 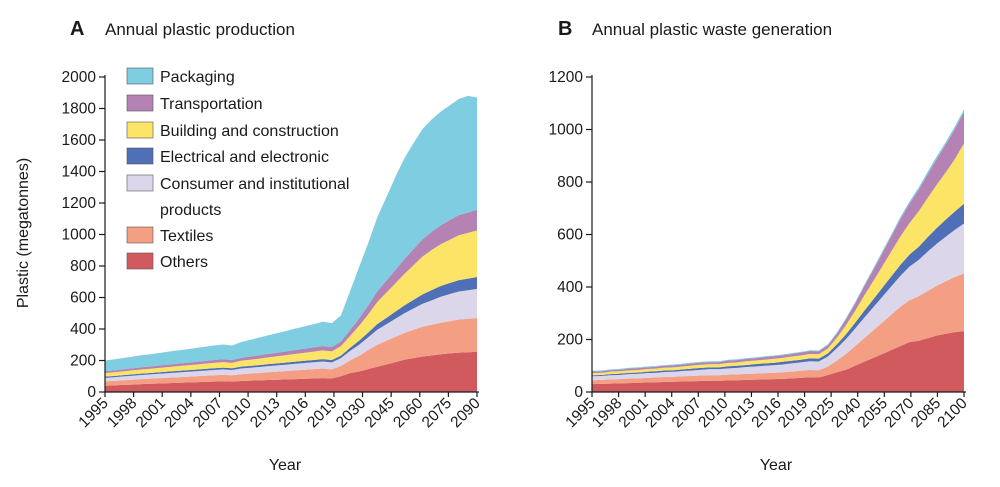 I want to click on x-tick-label: 2075, so click(x=437, y=413).